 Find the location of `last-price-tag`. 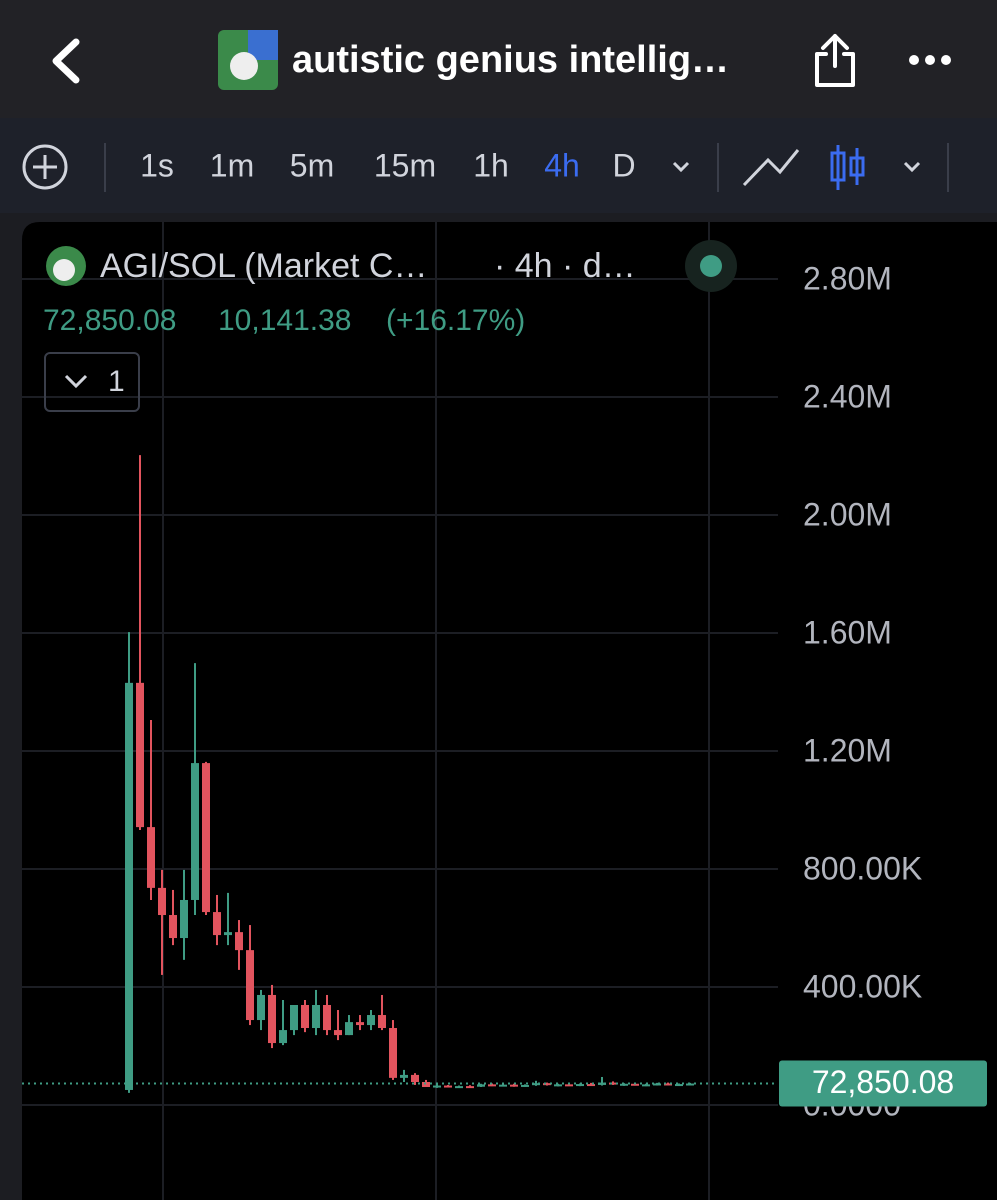

last-price-tag is located at coordinates (883, 1083).